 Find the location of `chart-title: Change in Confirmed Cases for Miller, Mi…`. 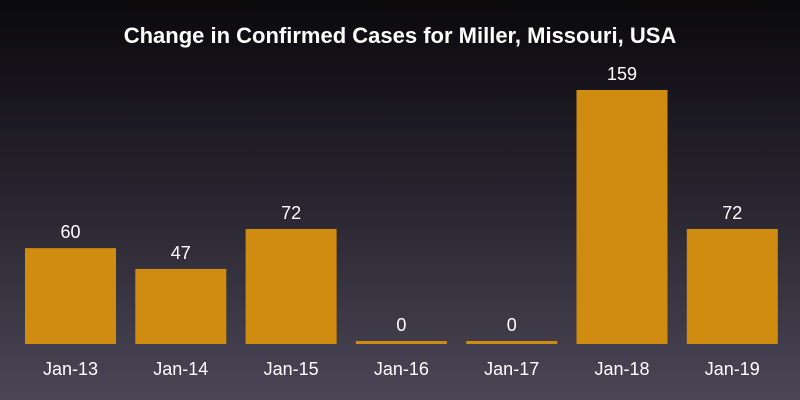

chart-title: Change in Confirmed Cases for Miller, Mi… is located at coordinates (400, 35).